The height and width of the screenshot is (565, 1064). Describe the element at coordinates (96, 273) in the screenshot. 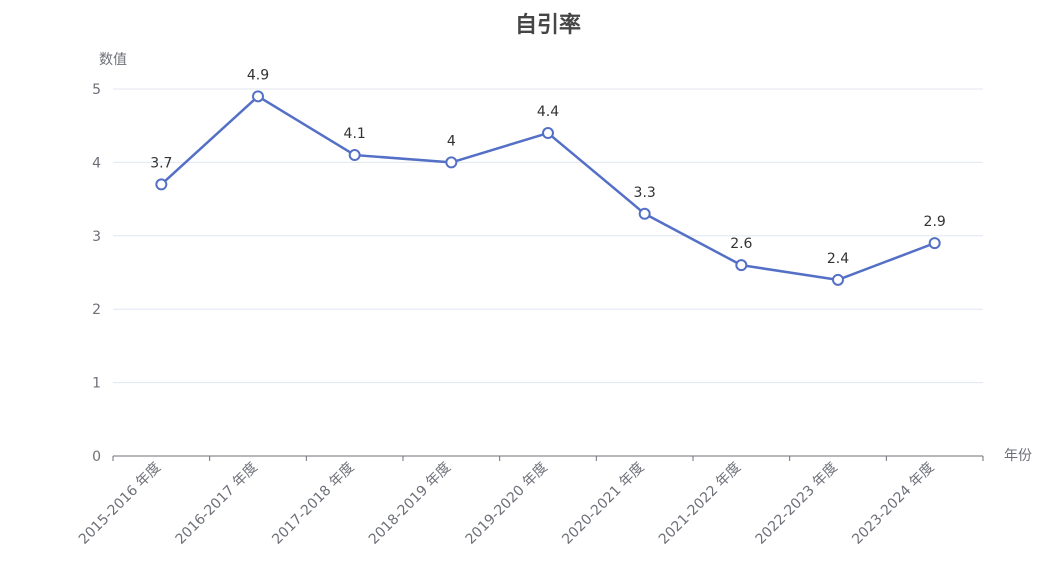

I see `y-axis-ticks: 0 1 2 3 4 5` at that location.